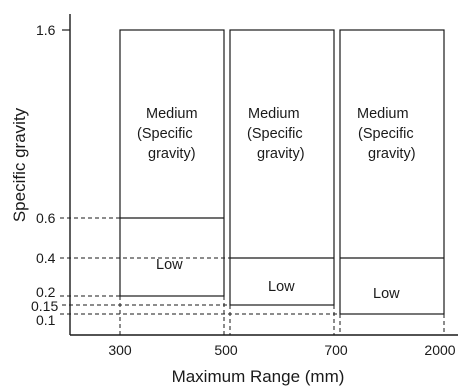 The image size is (461, 387). What do you see at coordinates (46, 320) in the screenshot?
I see `y-tick-label-0.1: 0.1` at bounding box center [46, 320].